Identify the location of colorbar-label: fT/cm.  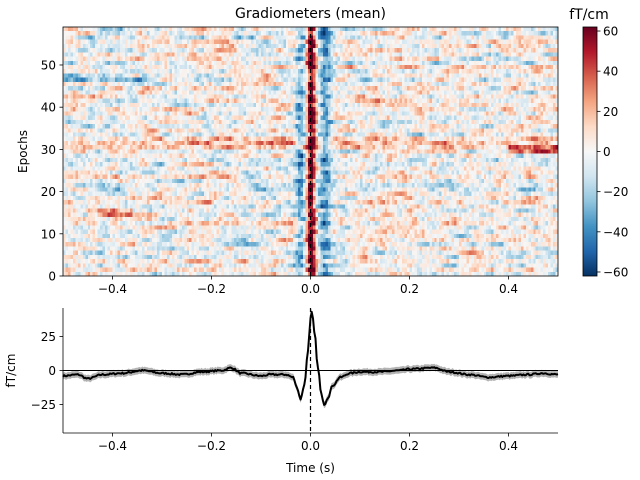
(589, 15).